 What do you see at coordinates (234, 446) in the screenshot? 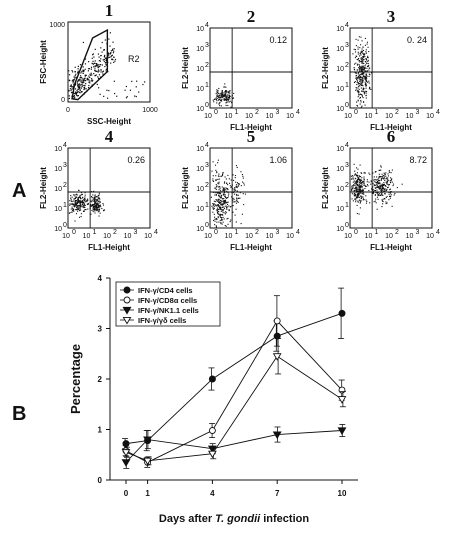
I see `series-line` at bounding box center [234, 446].